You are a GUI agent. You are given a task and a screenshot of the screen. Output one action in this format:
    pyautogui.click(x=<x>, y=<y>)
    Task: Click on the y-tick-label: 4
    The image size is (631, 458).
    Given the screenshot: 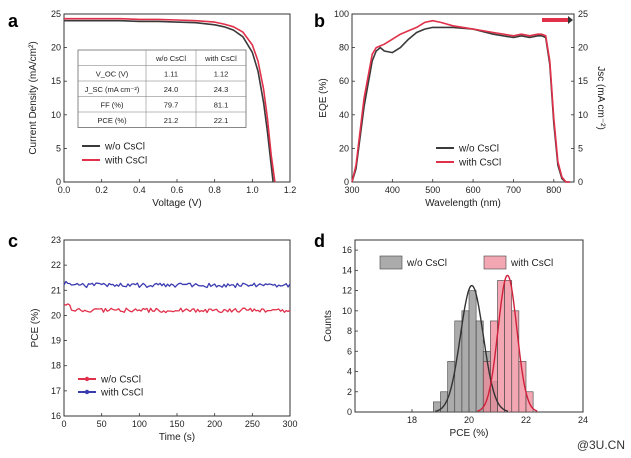 What is the action you would take?
    pyautogui.click(x=349, y=372)
    